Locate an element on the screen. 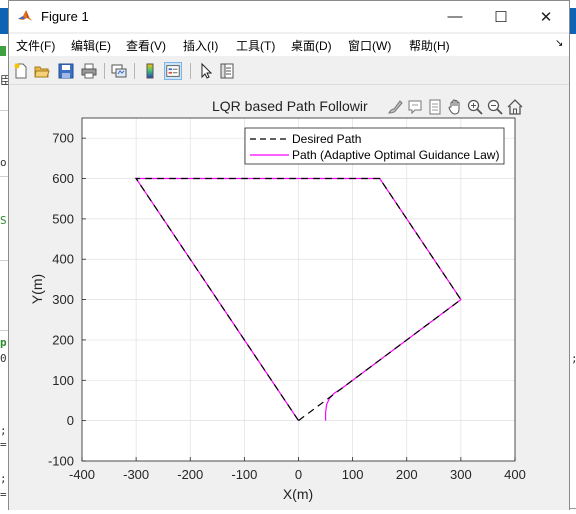 The image size is (576, 514). y-tick-label: 200 is located at coordinates (63, 339).